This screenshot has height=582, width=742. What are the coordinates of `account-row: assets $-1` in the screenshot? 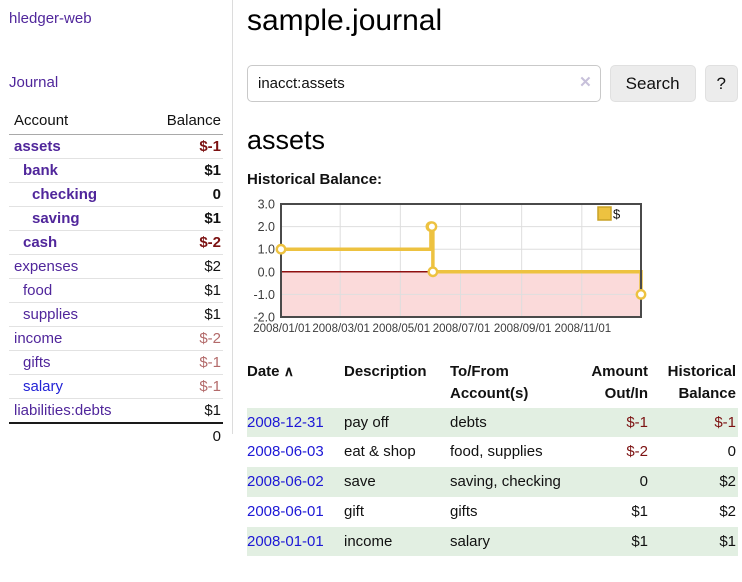 It's located at (116, 146).